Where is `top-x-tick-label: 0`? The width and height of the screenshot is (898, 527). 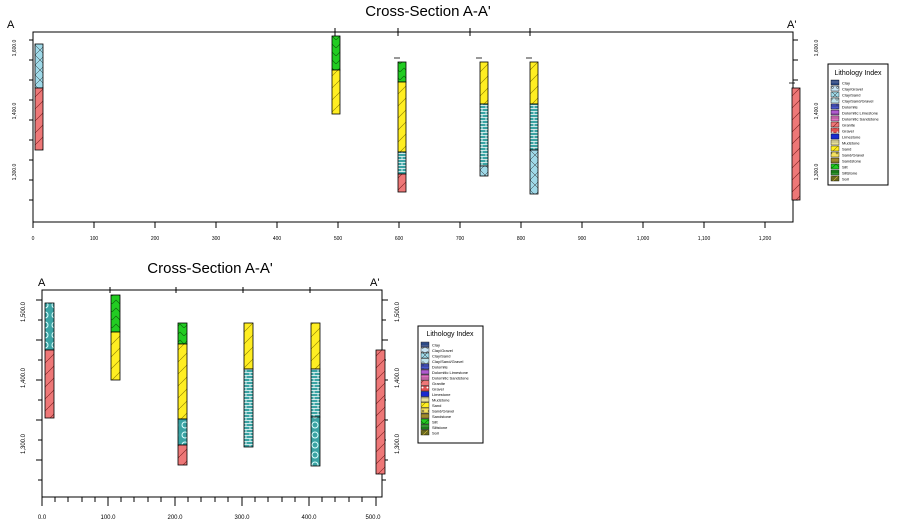
top-x-tick-label: 0 is located at coordinates (33, 239).